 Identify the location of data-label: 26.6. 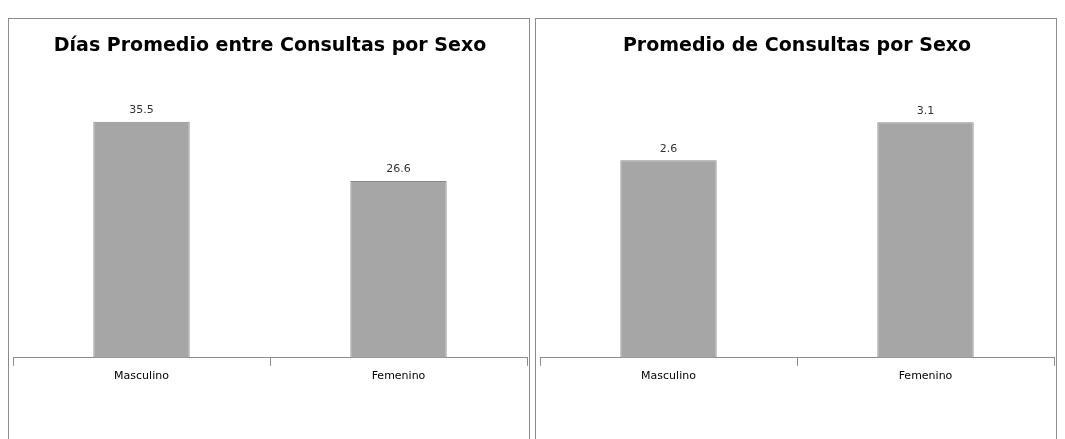
(398, 169).